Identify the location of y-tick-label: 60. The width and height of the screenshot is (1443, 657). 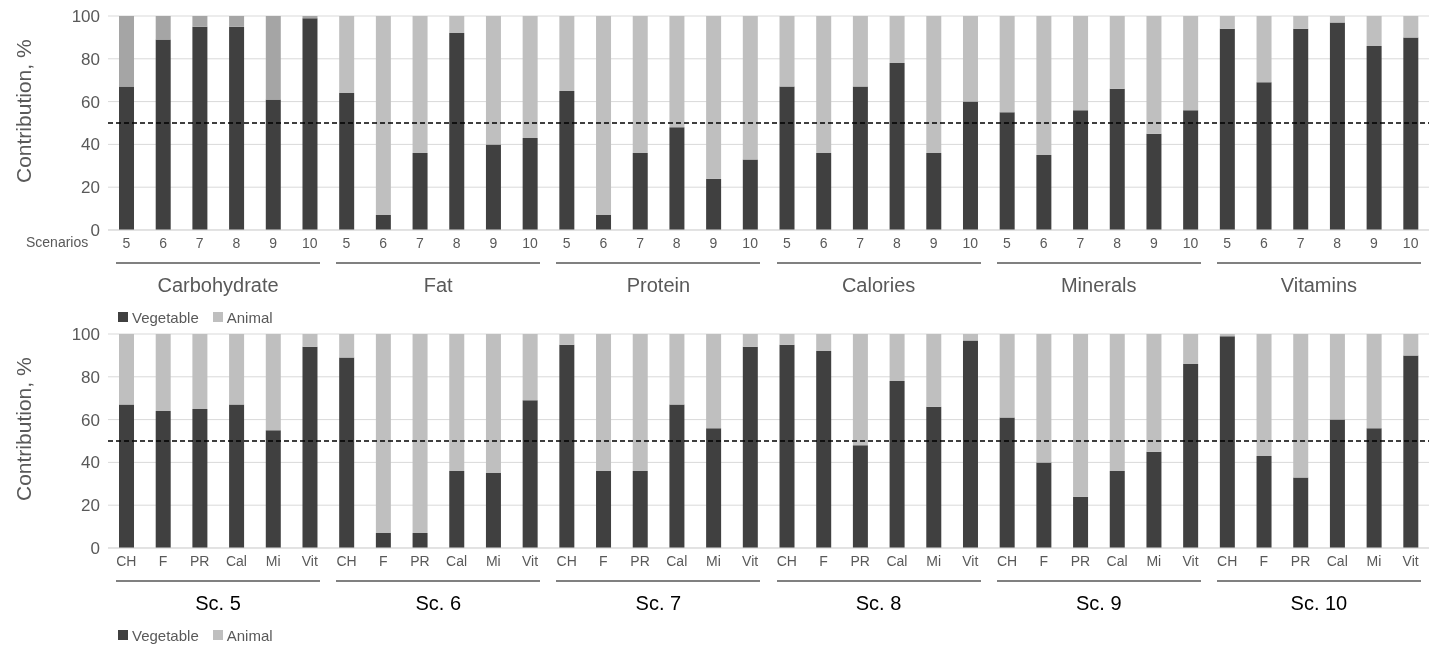
(90, 102).